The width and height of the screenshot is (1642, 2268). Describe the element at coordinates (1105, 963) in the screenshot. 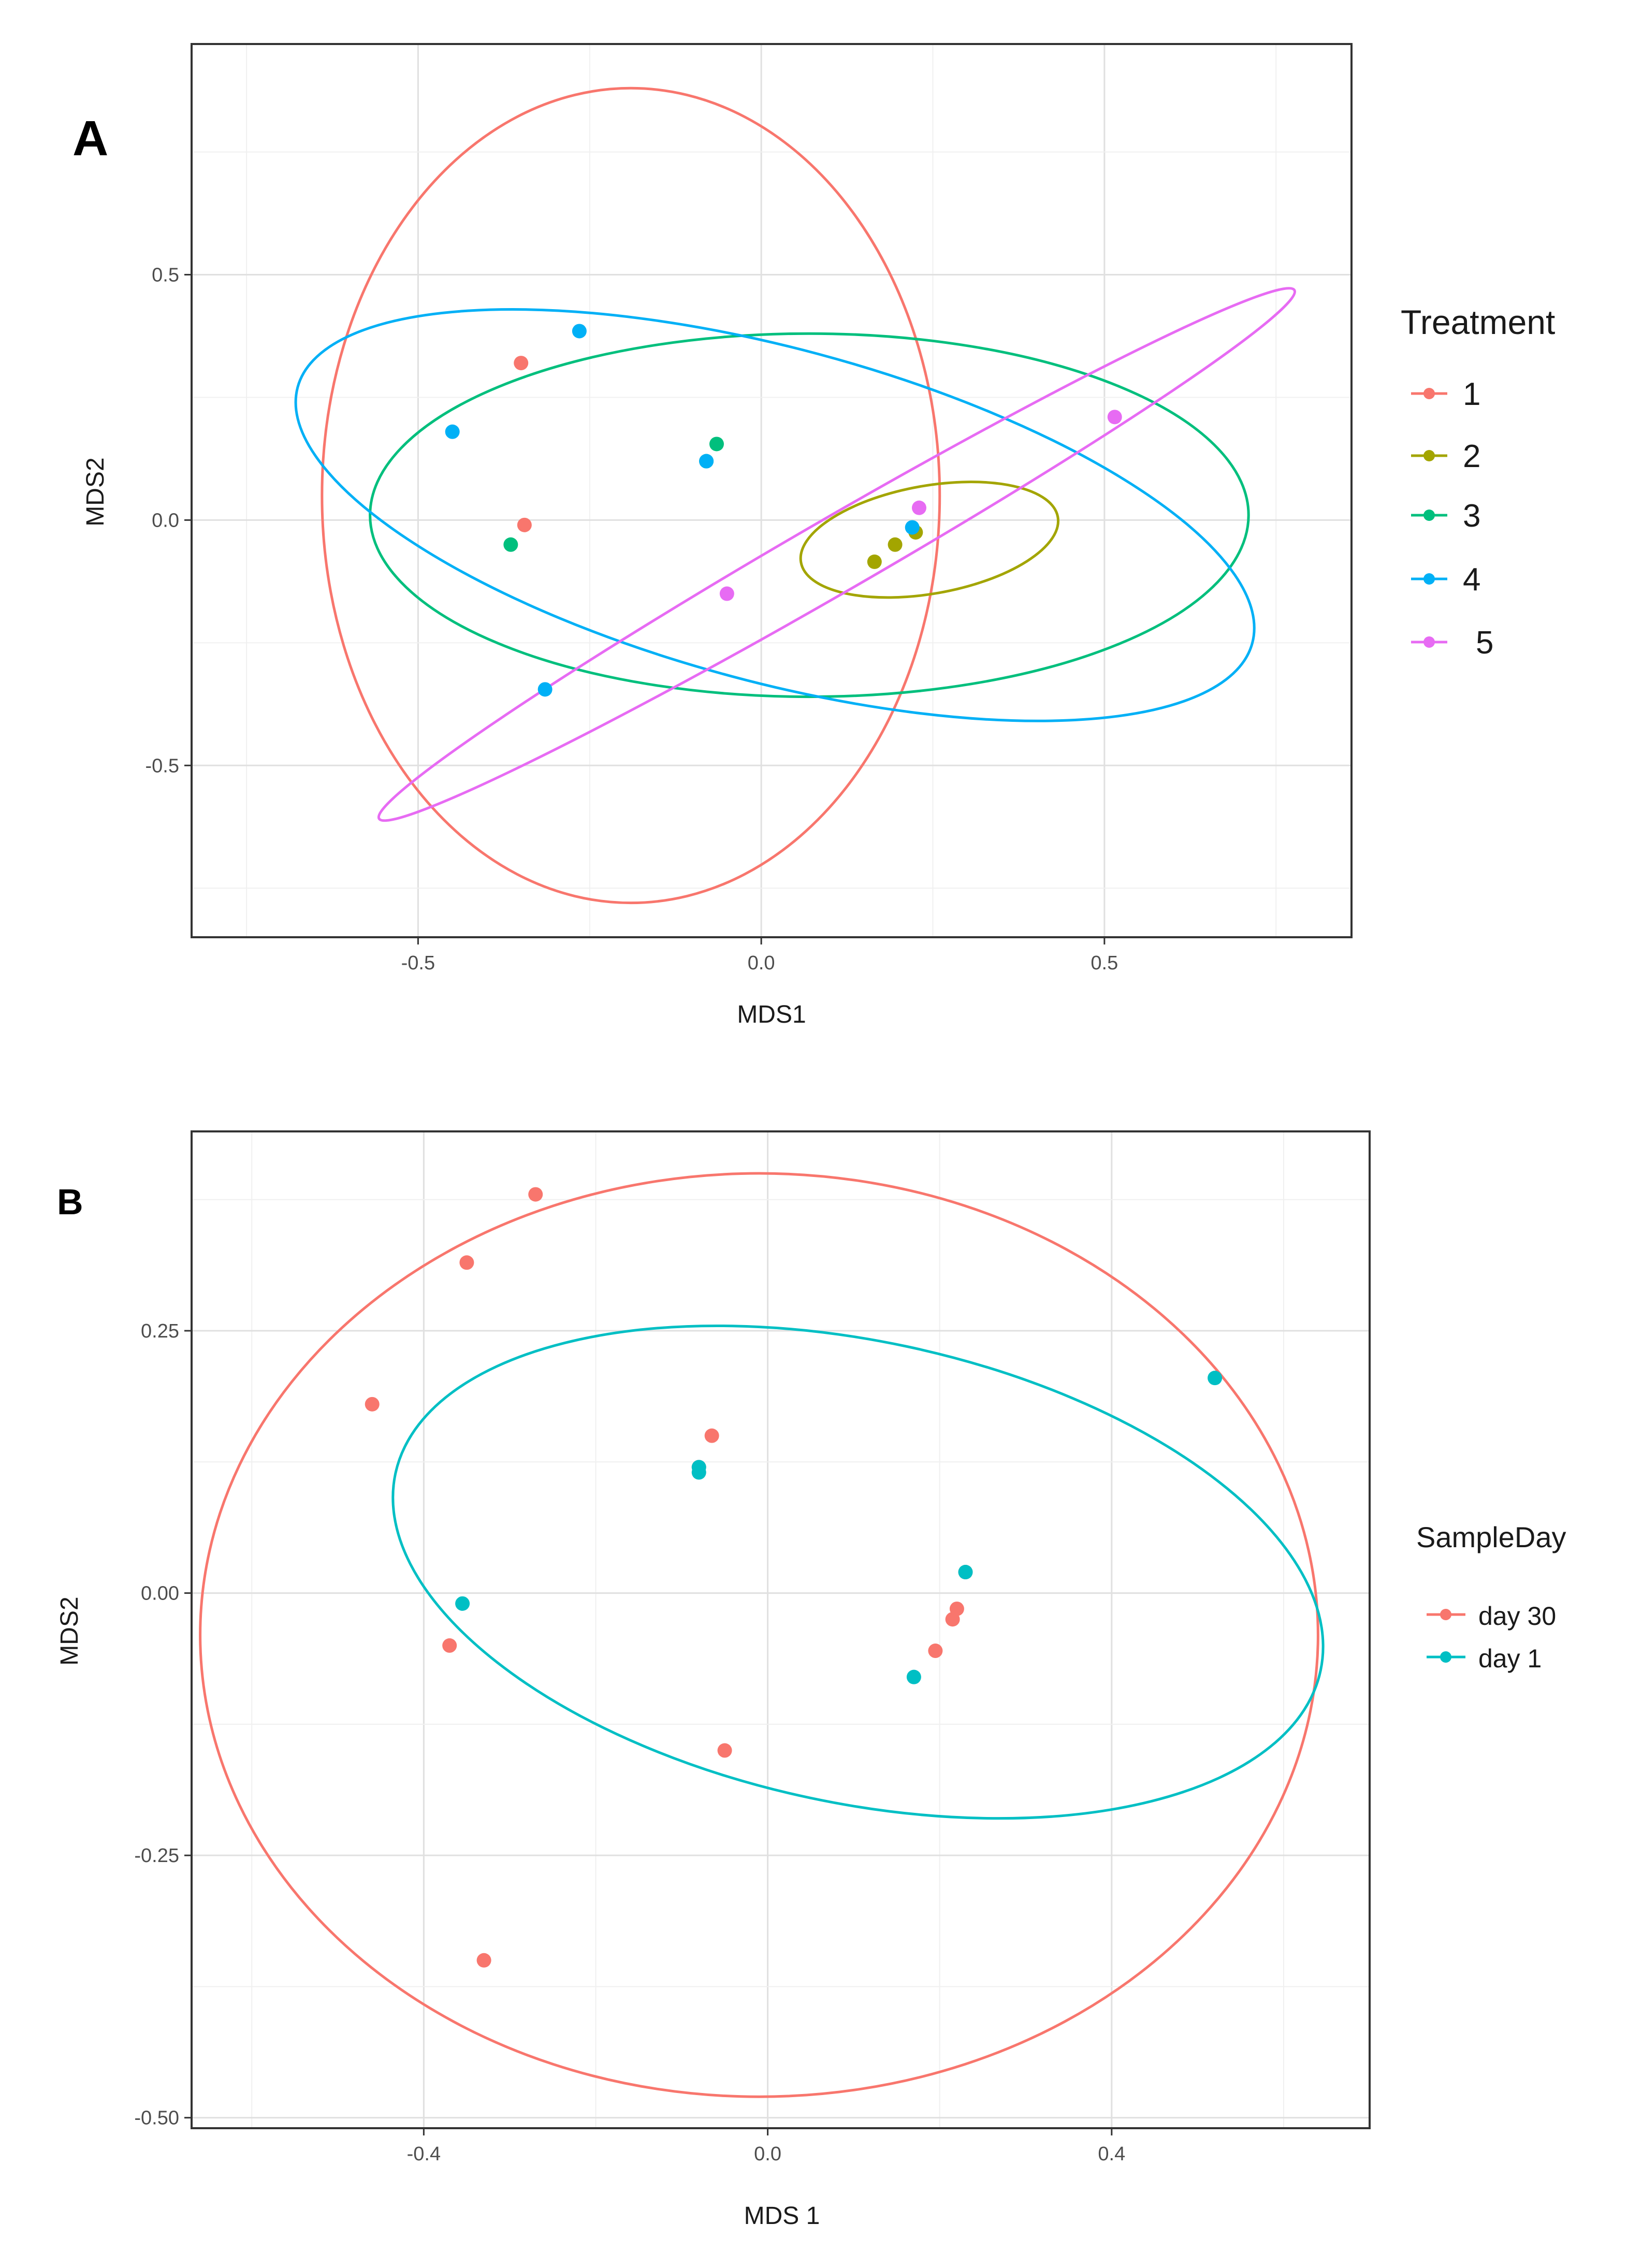

I see `panel-a-x-tick-label-2: 0.5` at that location.